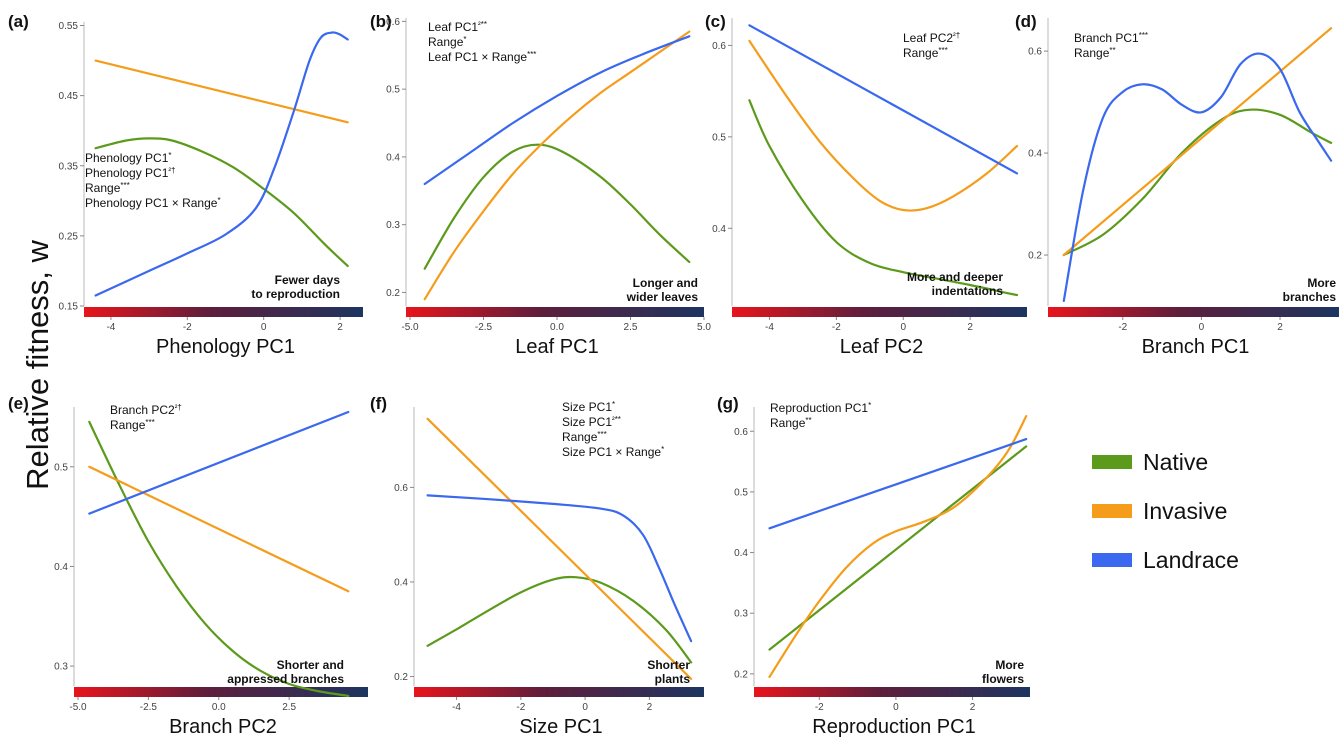 This screenshot has width=1344, height=739. What do you see at coordinates (1175, 462) in the screenshot?
I see `legend-label-native: Native` at bounding box center [1175, 462].